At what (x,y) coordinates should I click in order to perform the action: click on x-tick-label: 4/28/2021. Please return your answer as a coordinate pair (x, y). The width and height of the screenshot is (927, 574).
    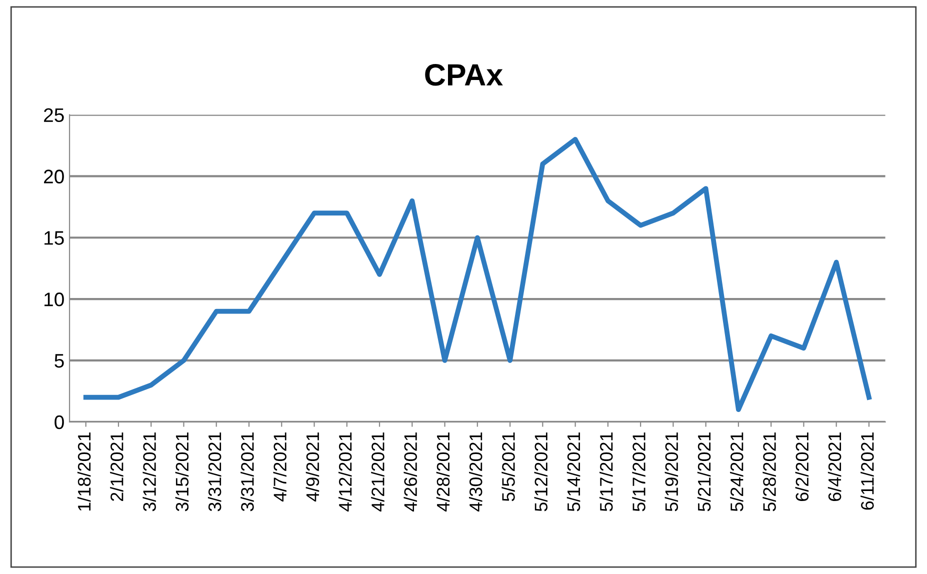
    Looking at the image, I should click on (443, 472).